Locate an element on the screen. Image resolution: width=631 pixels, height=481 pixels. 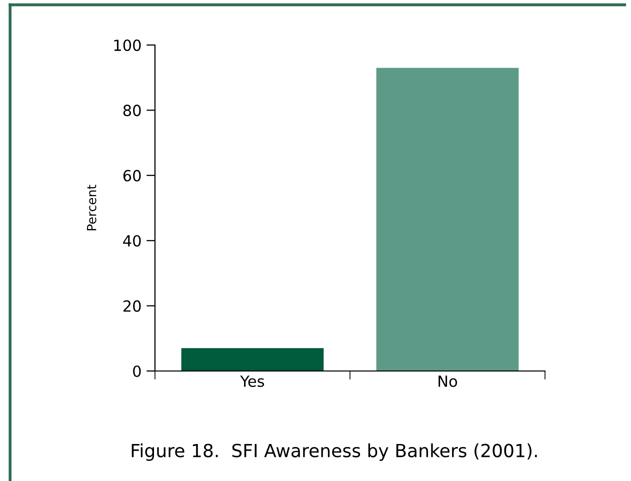
y-axis-title: Percent is located at coordinates (91, 207).